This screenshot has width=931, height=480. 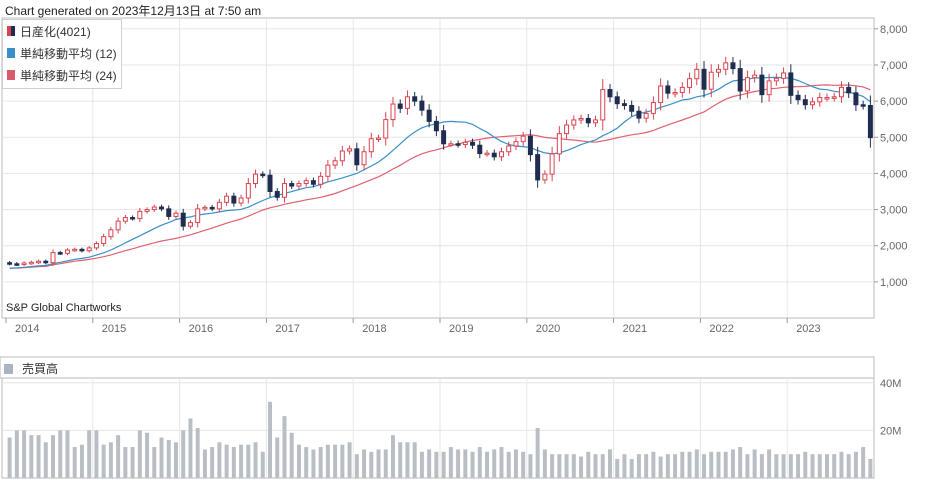 I want to click on x-tick-label: 2017, so click(x=287, y=329).